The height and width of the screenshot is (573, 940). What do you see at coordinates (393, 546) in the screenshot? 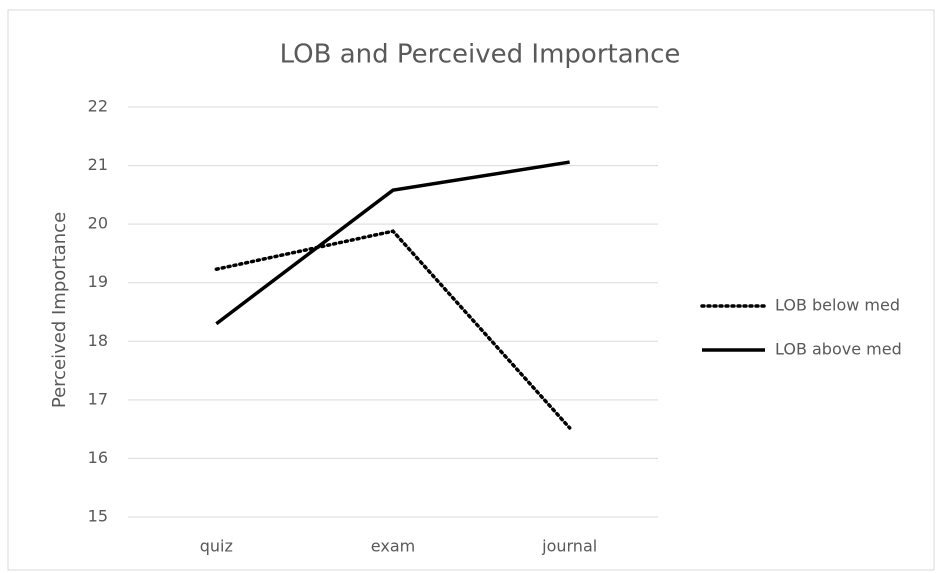
I see `x-tick-label: exam` at bounding box center [393, 546].